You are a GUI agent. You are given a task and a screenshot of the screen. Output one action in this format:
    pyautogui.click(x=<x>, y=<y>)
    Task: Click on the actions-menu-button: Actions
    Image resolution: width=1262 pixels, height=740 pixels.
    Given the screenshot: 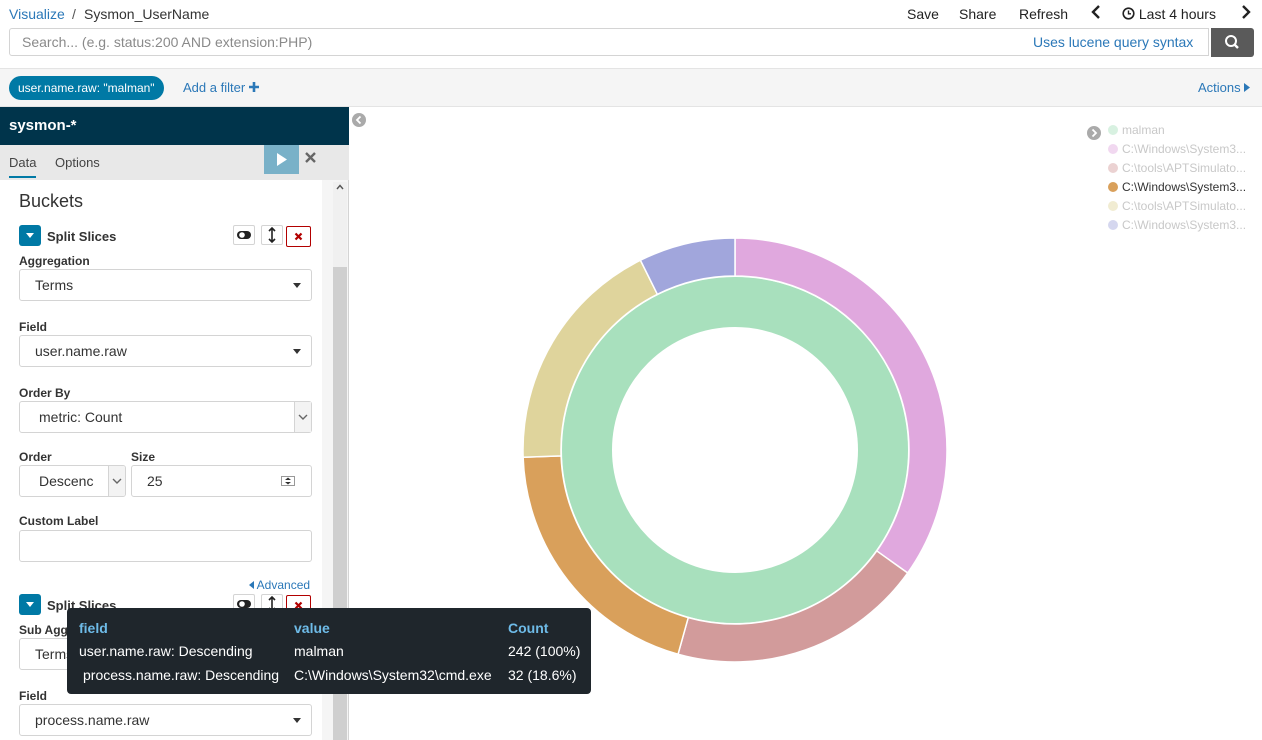 What is the action you would take?
    pyautogui.click(x=1224, y=87)
    